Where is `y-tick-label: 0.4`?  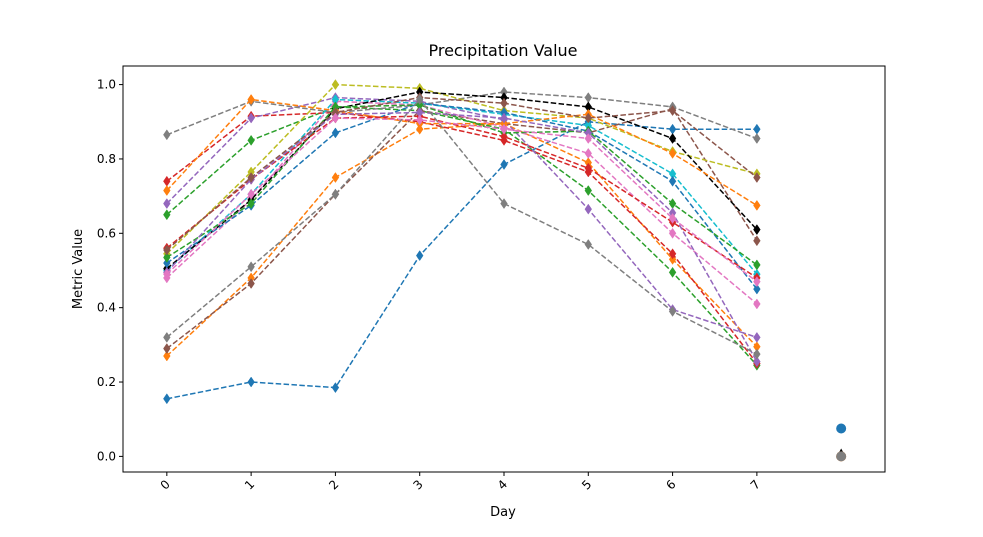
y-tick-label: 0.4 is located at coordinates (106, 308).